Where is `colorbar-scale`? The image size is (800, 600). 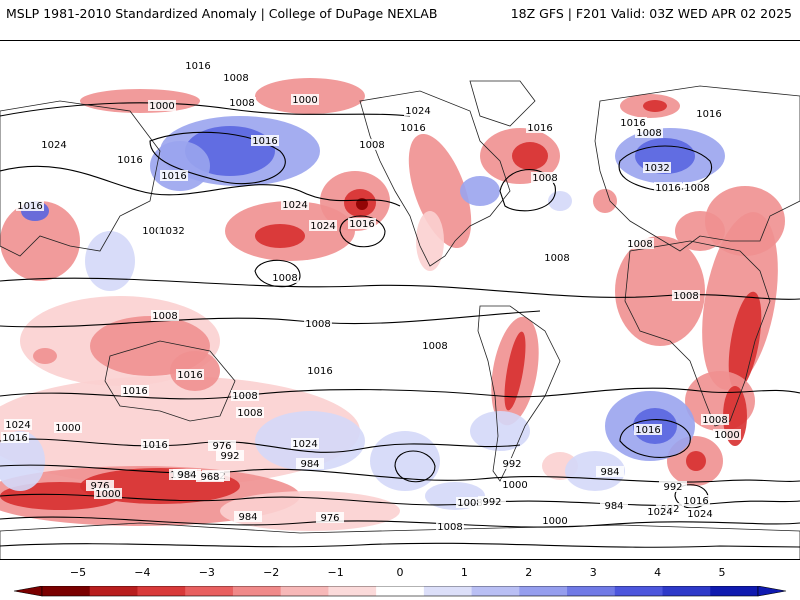
colorbar-scale is located at coordinates (400, 591).